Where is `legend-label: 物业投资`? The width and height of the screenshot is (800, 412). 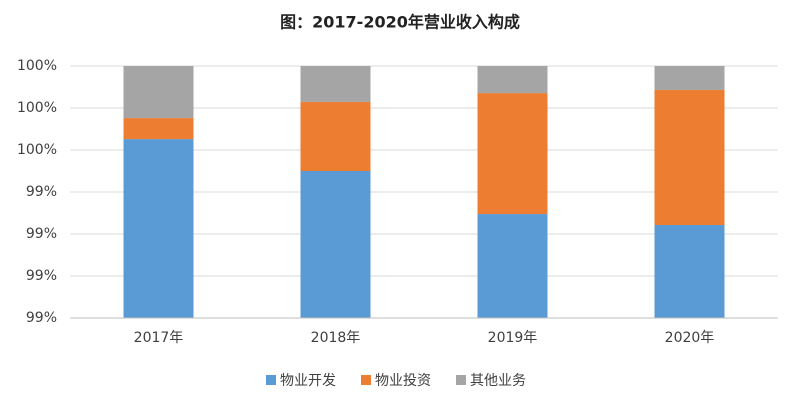
legend-label: 物业投资 is located at coordinates (403, 381).